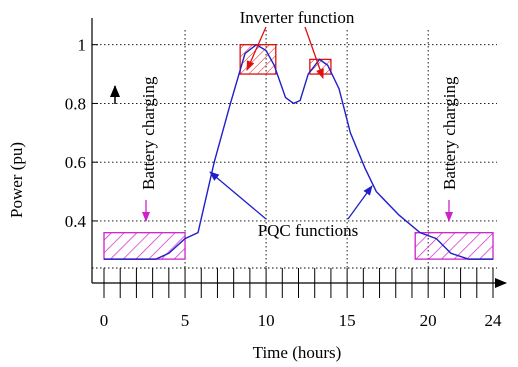 This screenshot has width=518, height=367. Describe the element at coordinates (428, 320) in the screenshot. I see `x-tick-label: 20` at that location.